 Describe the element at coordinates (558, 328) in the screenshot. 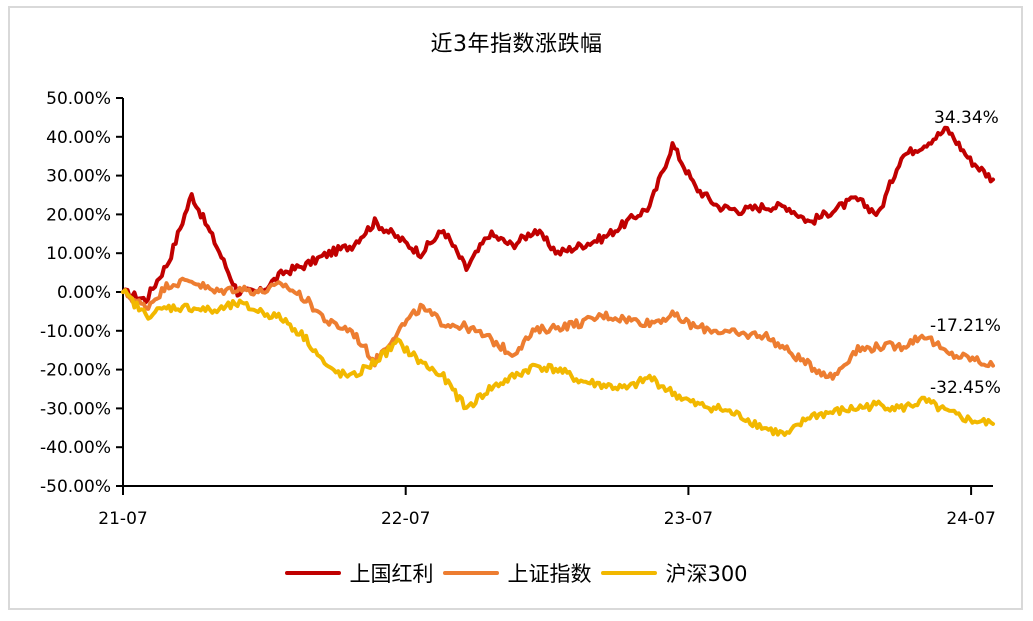

I see `series-line` at that location.